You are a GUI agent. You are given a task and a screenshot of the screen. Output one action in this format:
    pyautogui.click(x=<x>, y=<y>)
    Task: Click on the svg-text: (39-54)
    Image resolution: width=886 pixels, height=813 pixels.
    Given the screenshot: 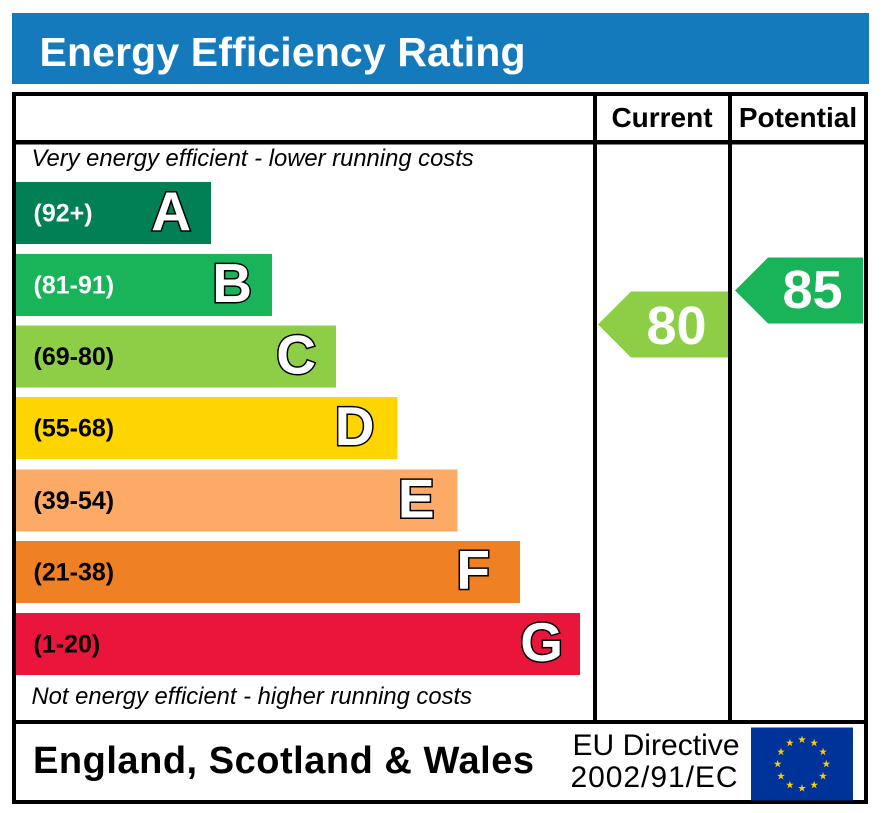 What is the action you would take?
    pyautogui.click(x=74, y=501)
    